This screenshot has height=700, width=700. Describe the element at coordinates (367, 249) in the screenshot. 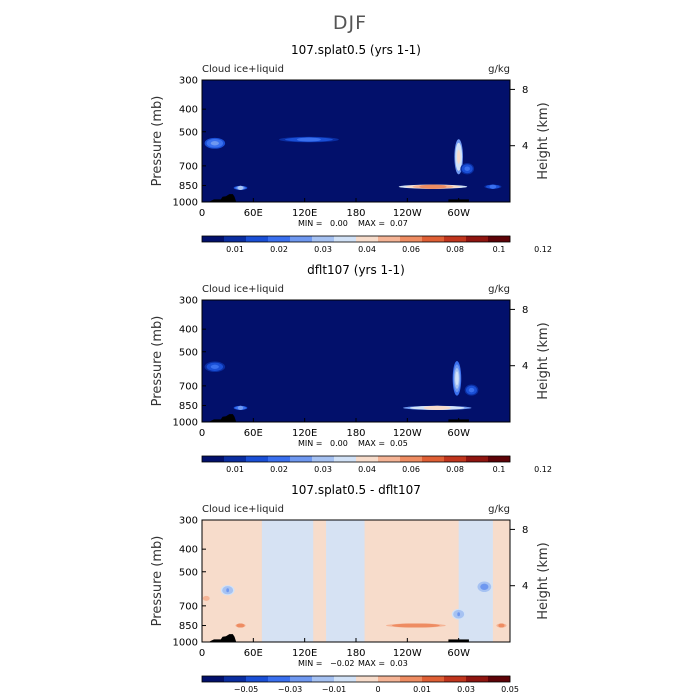

I see `colorbar-label: 0.04` at that location.